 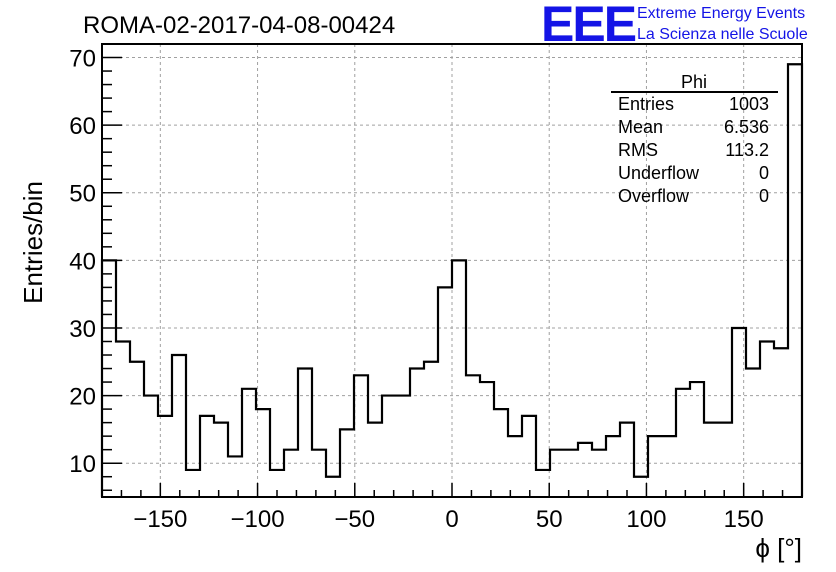 What do you see at coordinates (588, 26) in the screenshot?
I see `eee-logo-mark: EEE` at bounding box center [588, 26].